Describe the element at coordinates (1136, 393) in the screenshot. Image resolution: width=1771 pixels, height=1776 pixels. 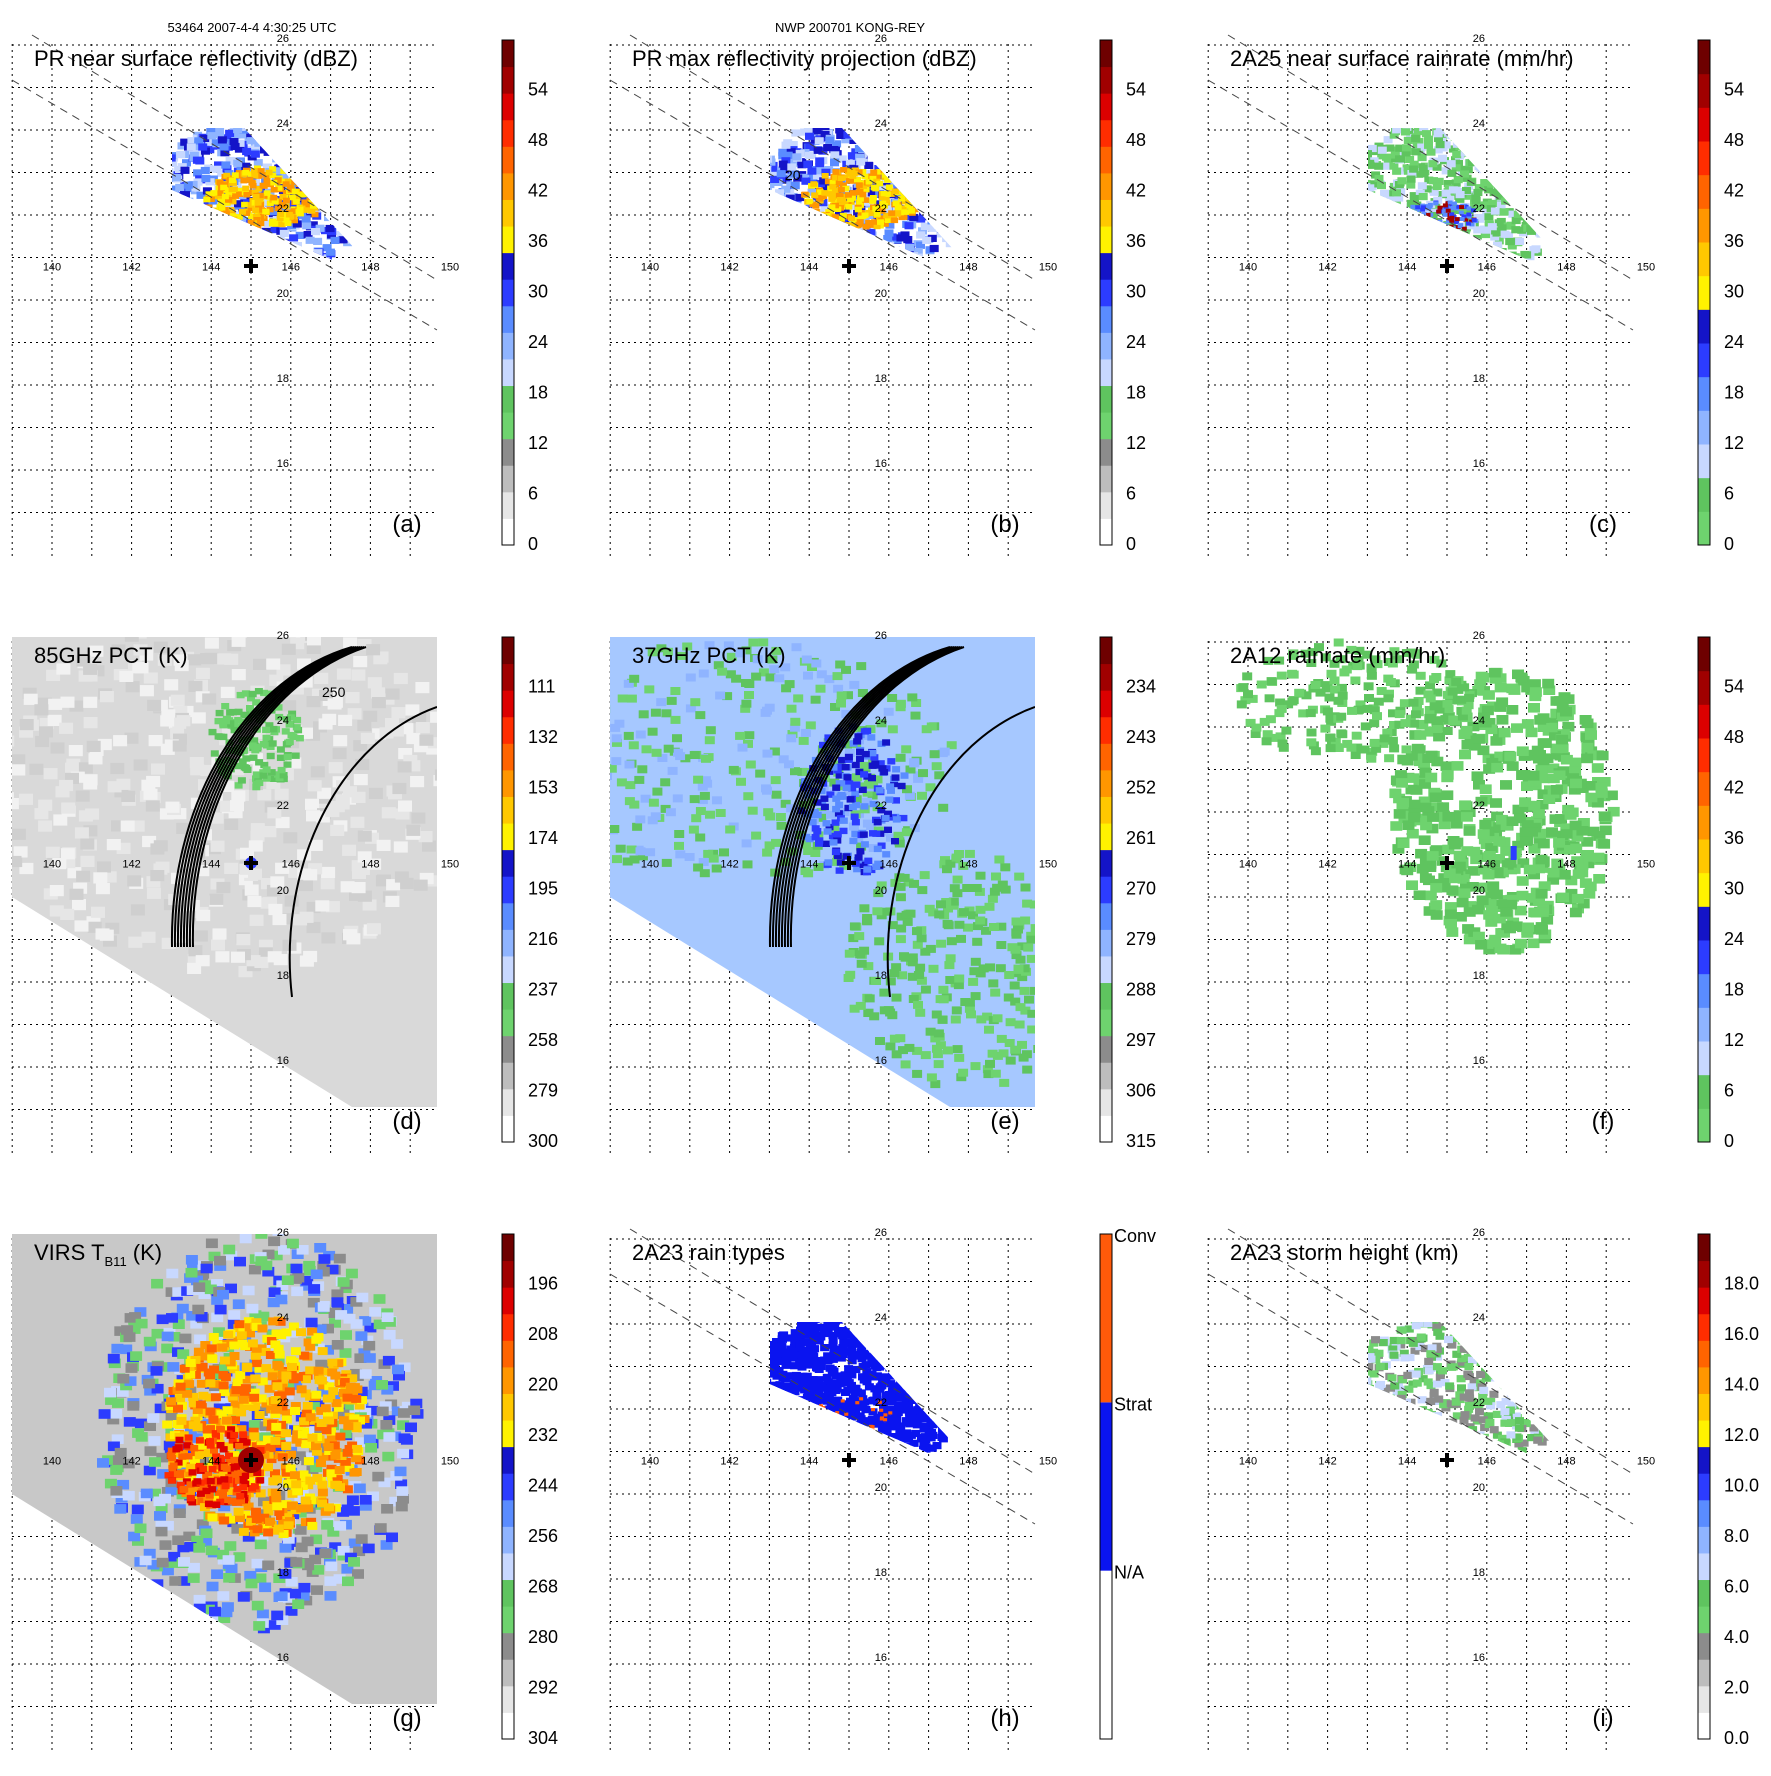
I see `colorbar-tick: 18` at that location.